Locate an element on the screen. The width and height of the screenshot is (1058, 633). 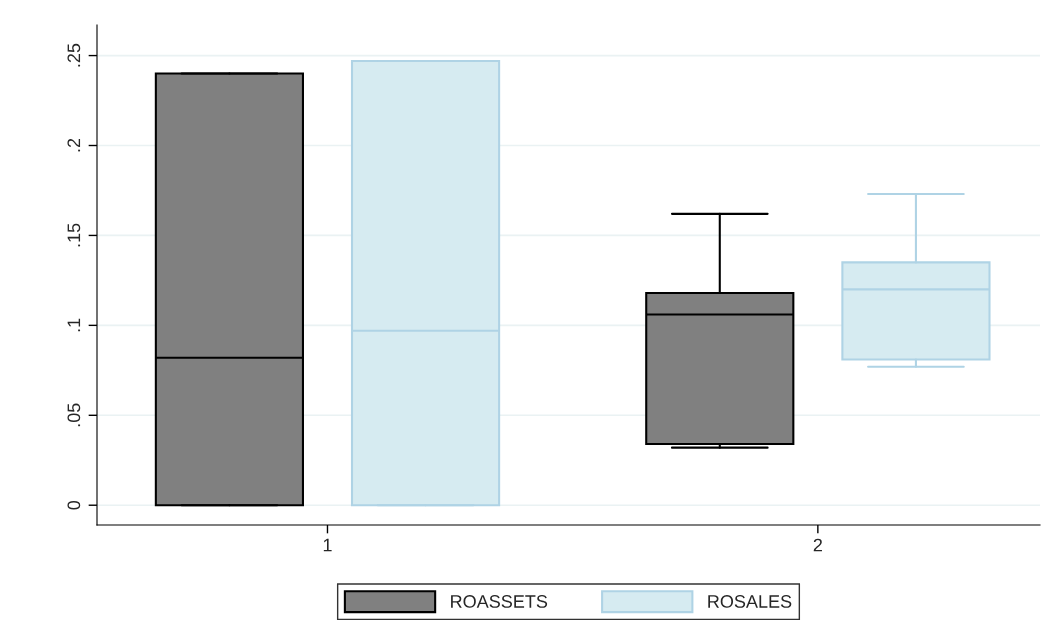
y-tick-label: .05 is located at coordinates (74, 415).